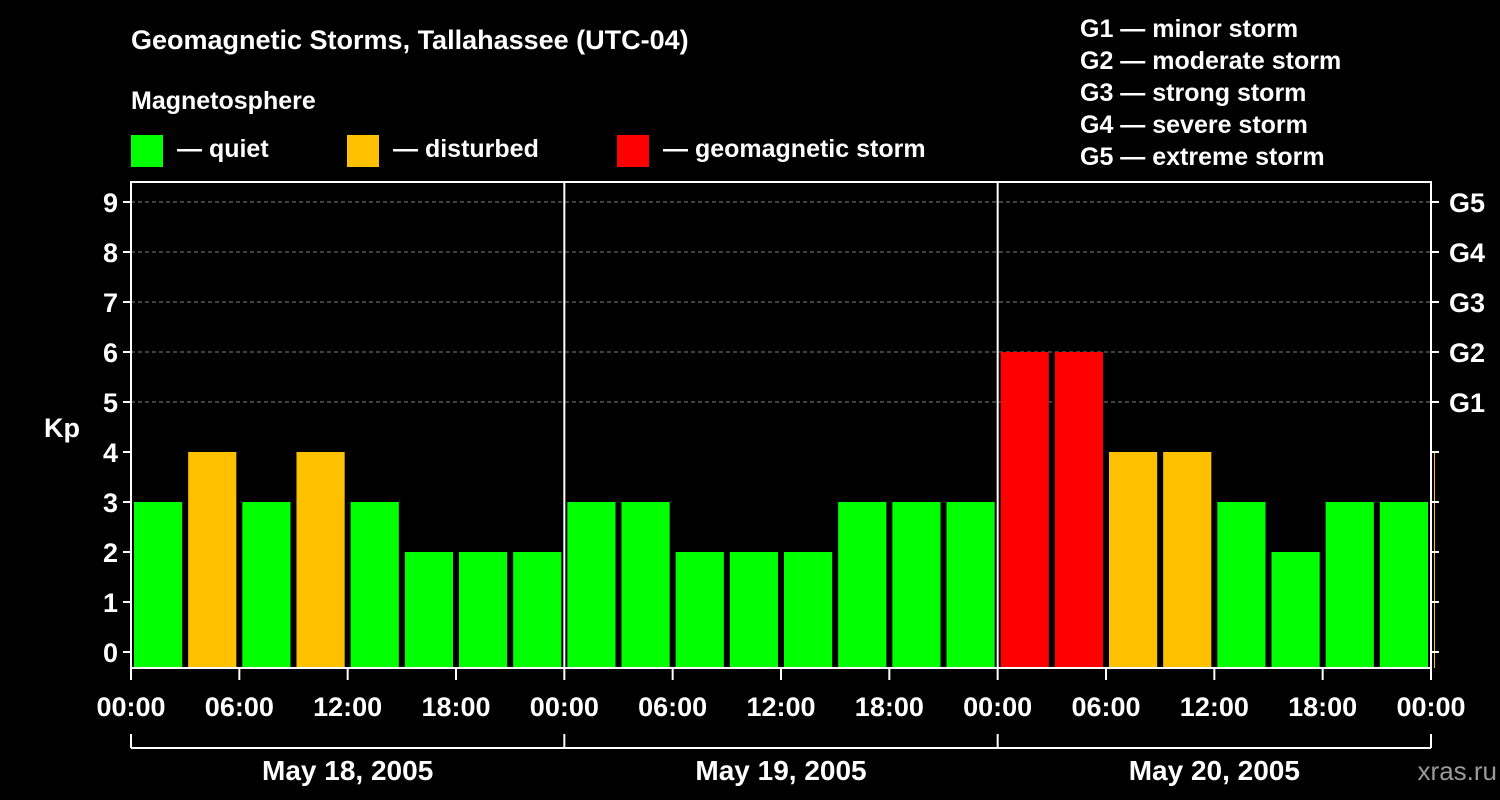 This screenshot has height=800, width=1500. I want to click on y-tick-label: 7, so click(110, 303).